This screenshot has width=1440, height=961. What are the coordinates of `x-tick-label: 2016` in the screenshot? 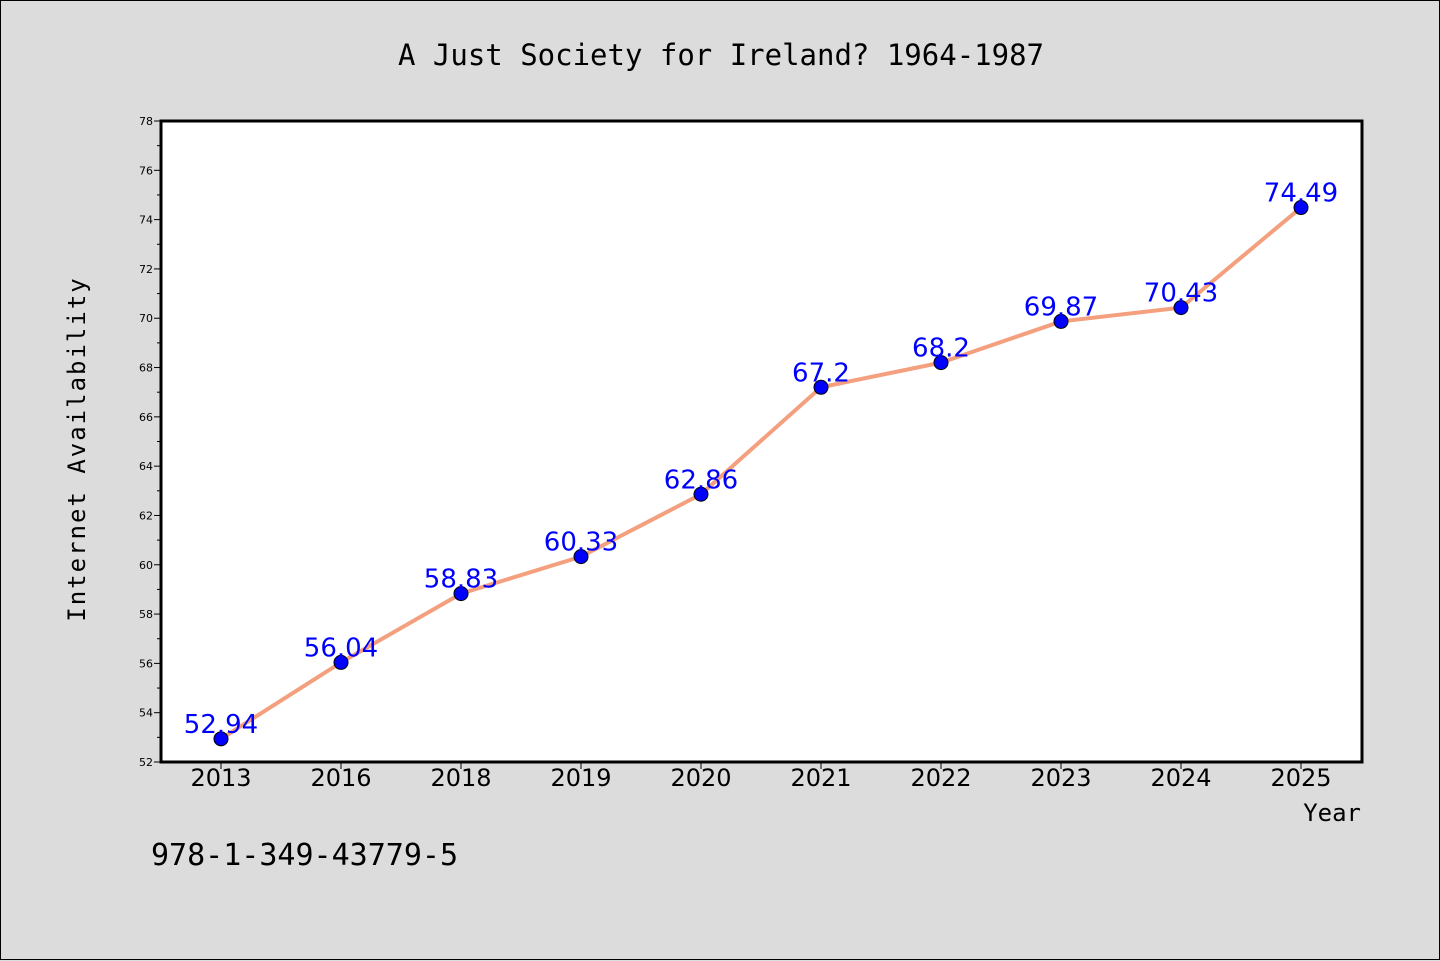 It's located at (340, 778).